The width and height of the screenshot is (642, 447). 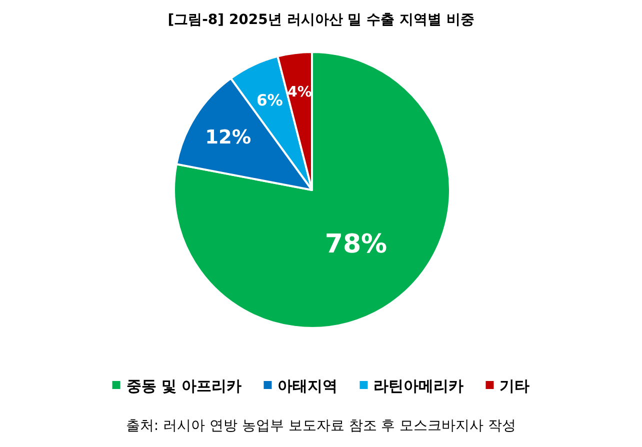 What do you see at coordinates (356, 245) in the screenshot?
I see `data-label: 78%` at bounding box center [356, 245].